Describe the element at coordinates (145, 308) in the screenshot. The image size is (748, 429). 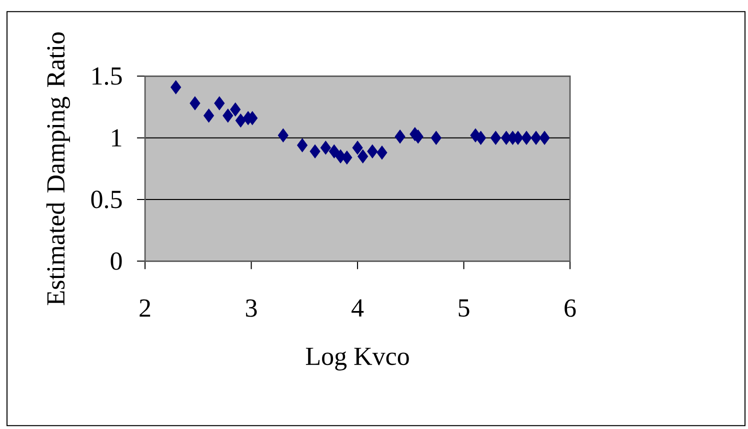
I see `x-tick-label: 2` at that location.